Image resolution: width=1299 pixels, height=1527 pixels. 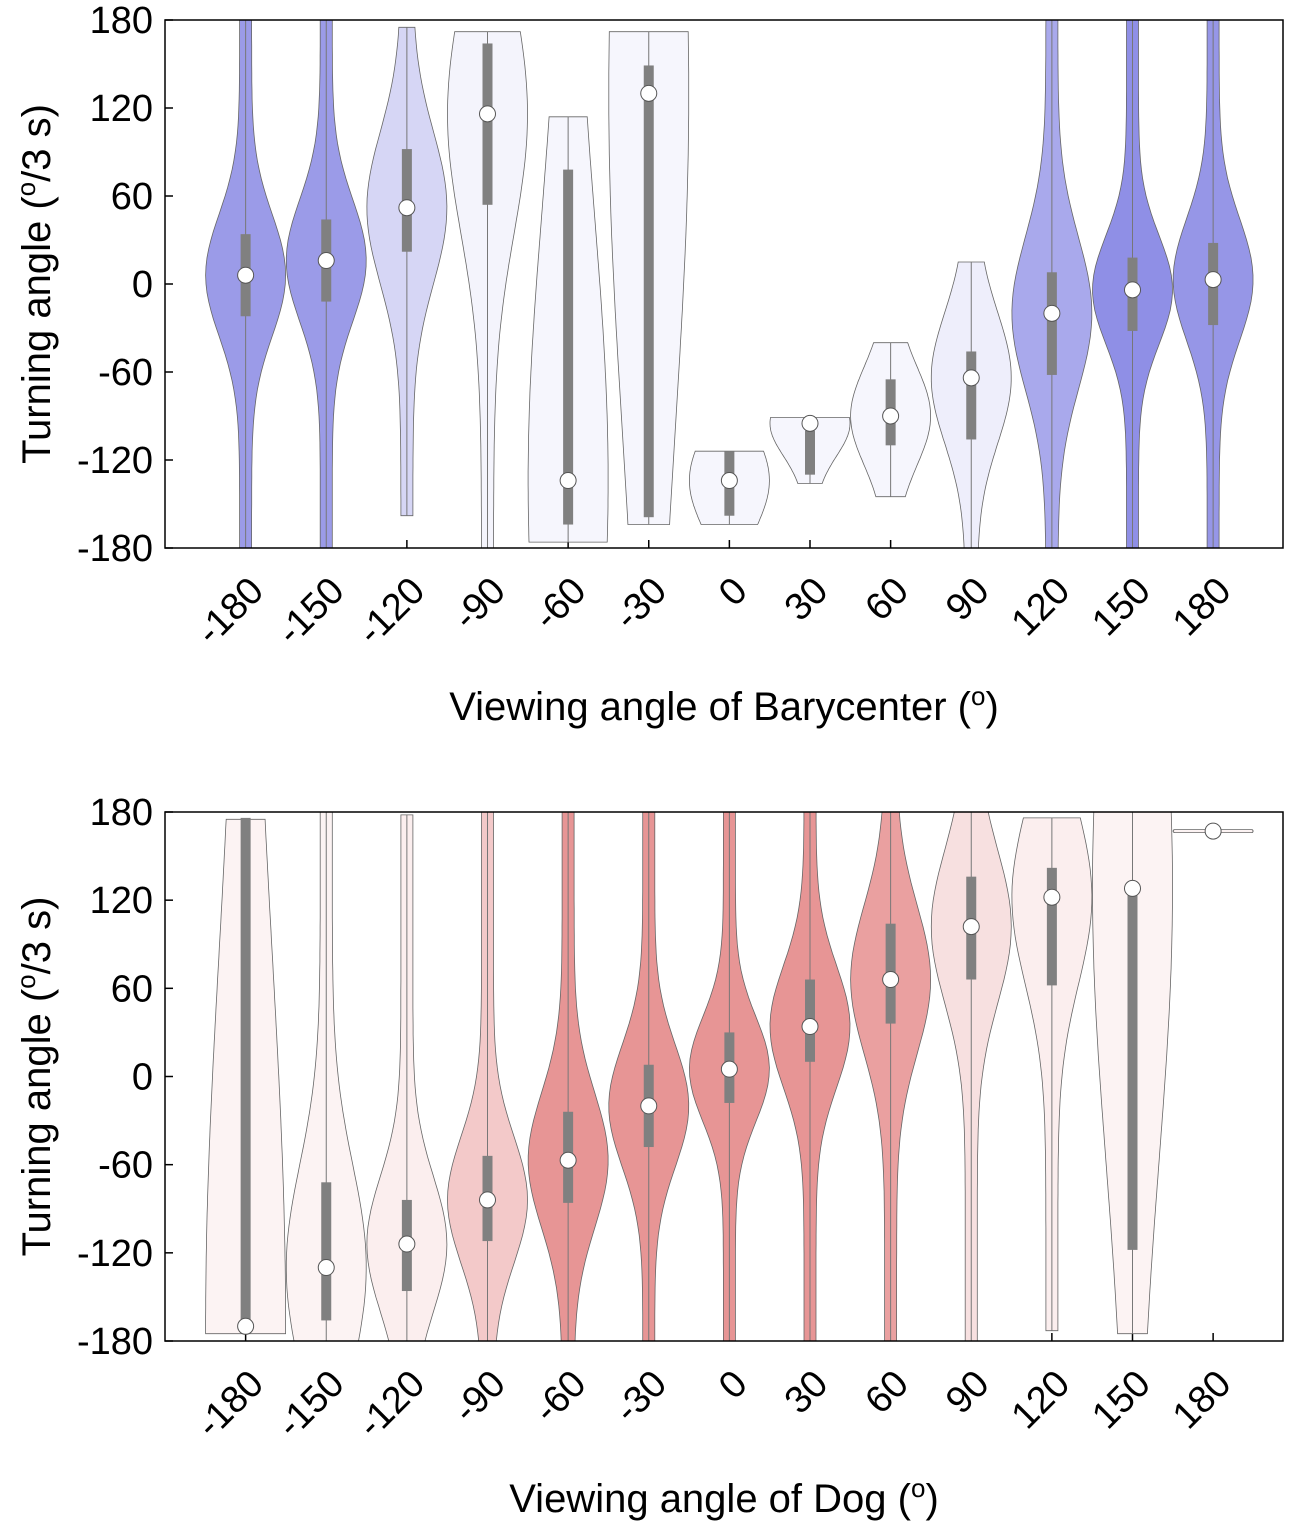 I want to click on x-axis-title: Viewing angle of Dog (o), so click(x=724, y=1497).